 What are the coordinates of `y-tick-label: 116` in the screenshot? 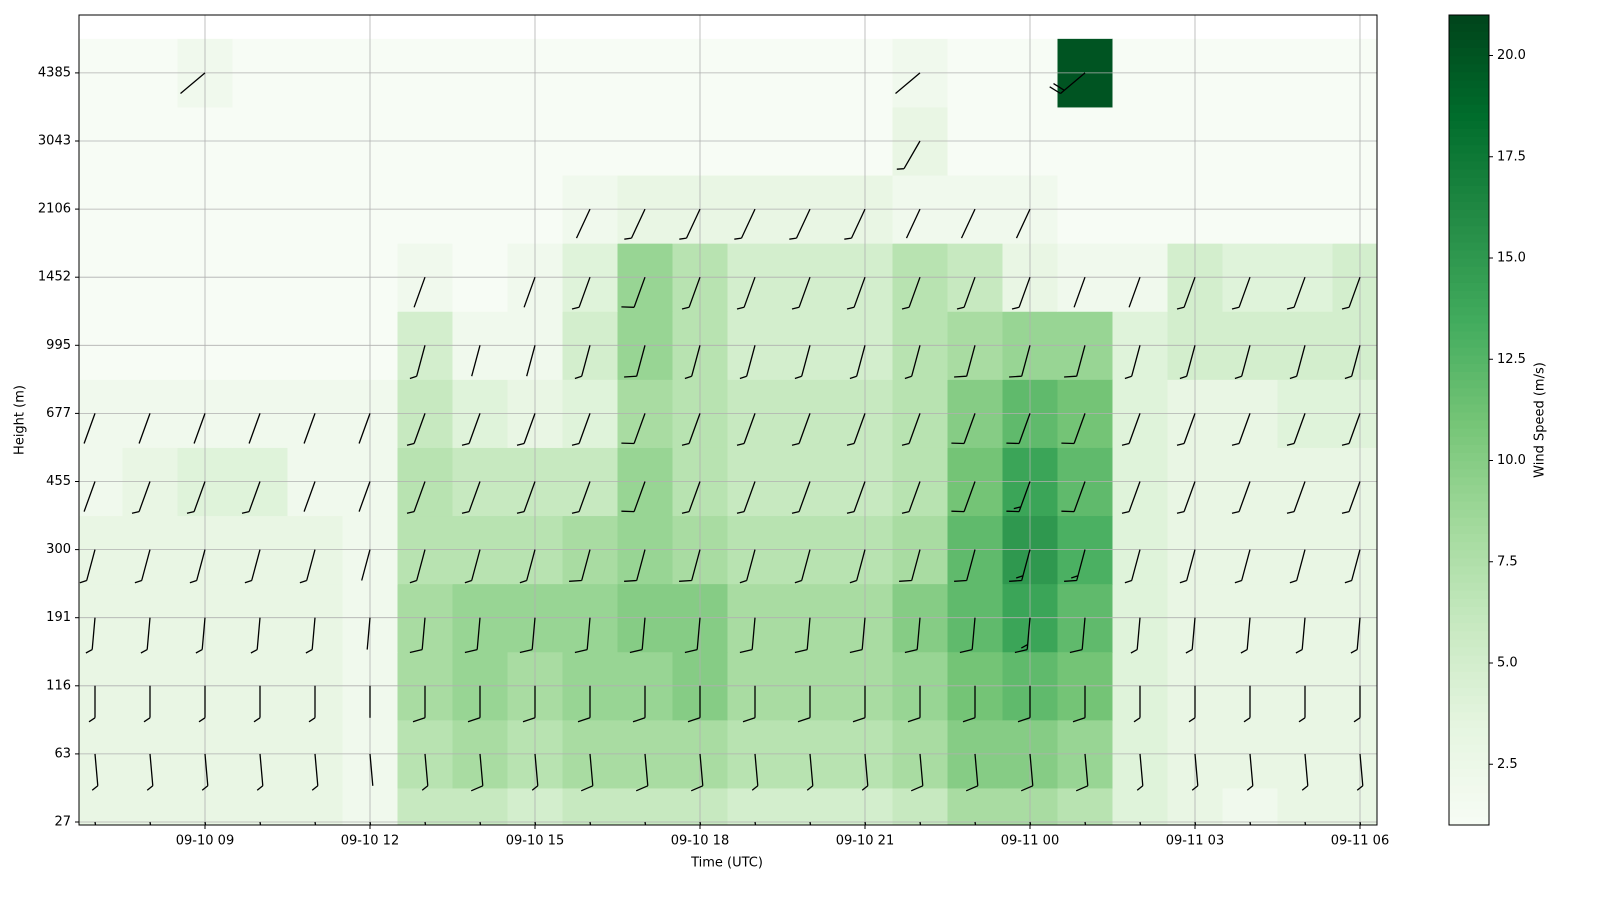 It's located at (58, 685).